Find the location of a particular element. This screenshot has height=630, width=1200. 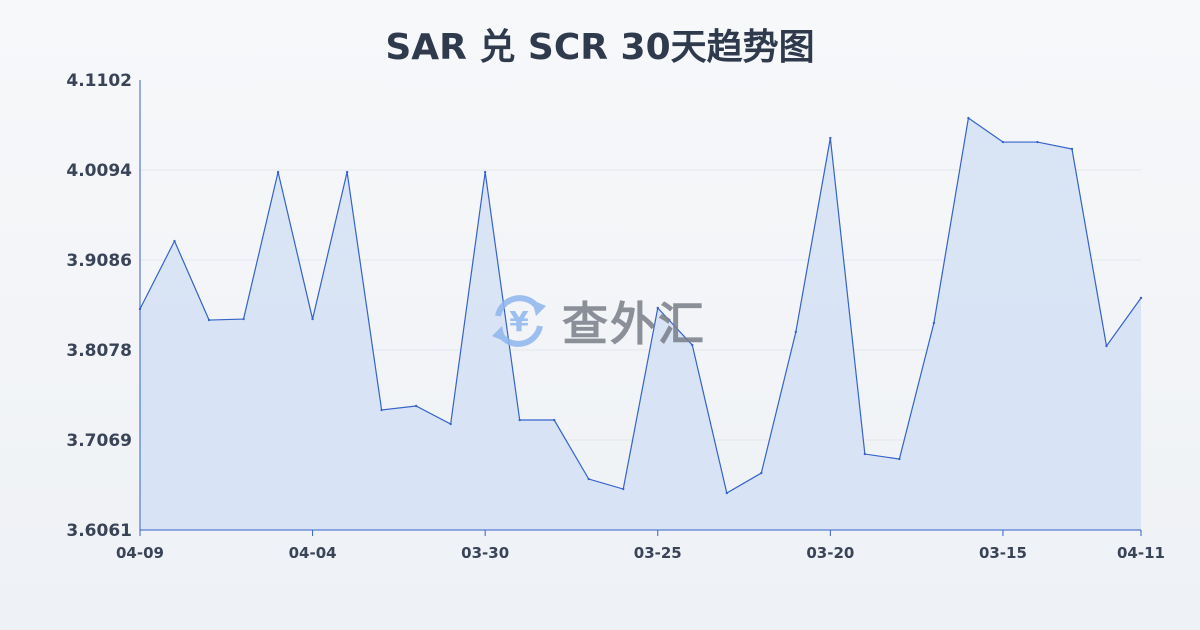

x-tick-label: 04-04 is located at coordinates (313, 553).